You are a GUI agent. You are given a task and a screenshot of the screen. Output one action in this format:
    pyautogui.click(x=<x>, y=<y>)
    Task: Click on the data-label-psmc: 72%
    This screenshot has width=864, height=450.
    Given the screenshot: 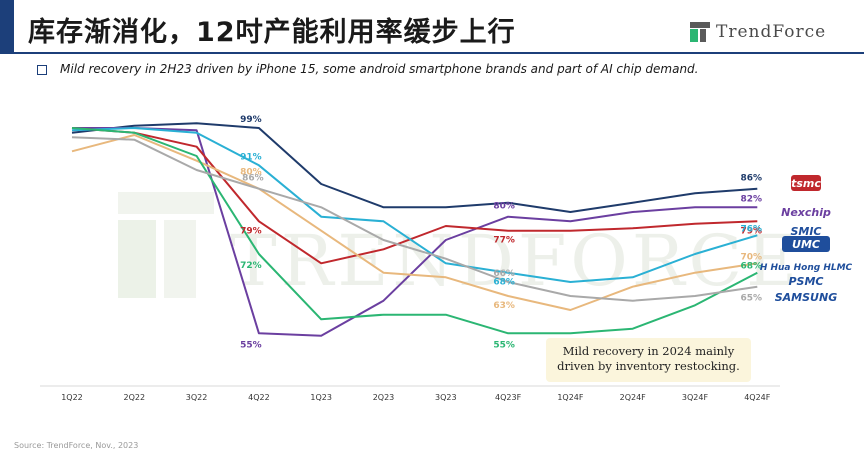 What is the action you would take?
    pyautogui.click(x=251, y=266)
    